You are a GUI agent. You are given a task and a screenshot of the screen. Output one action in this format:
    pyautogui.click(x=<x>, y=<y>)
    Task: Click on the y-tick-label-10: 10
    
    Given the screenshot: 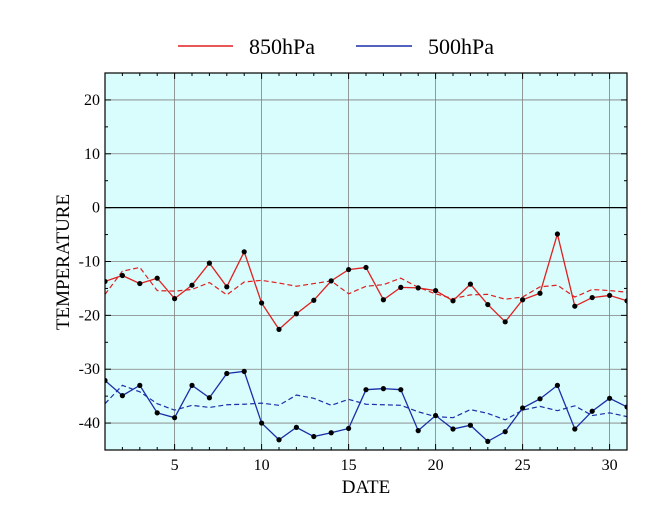 What is the action you would take?
    pyautogui.click(x=92, y=154)
    